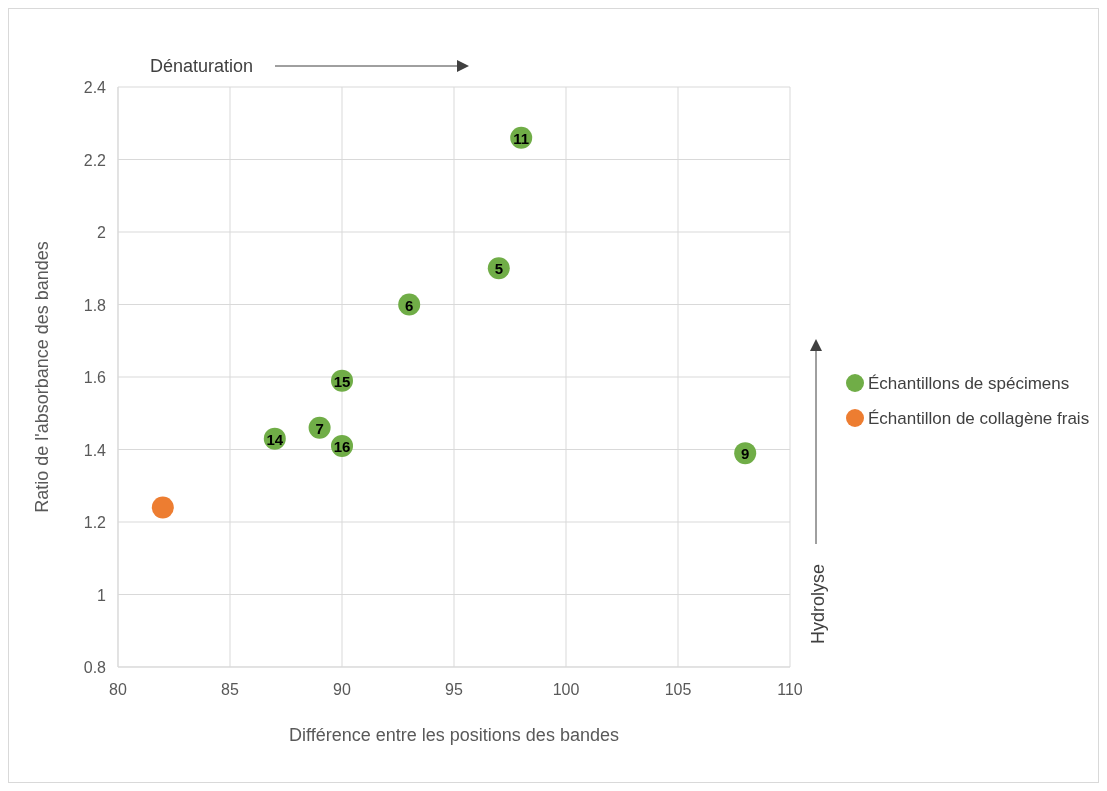 Image resolution: width=1107 pixels, height=791 pixels. Describe the element at coordinates (275, 439) in the screenshot. I see `annotation: 14` at that location.